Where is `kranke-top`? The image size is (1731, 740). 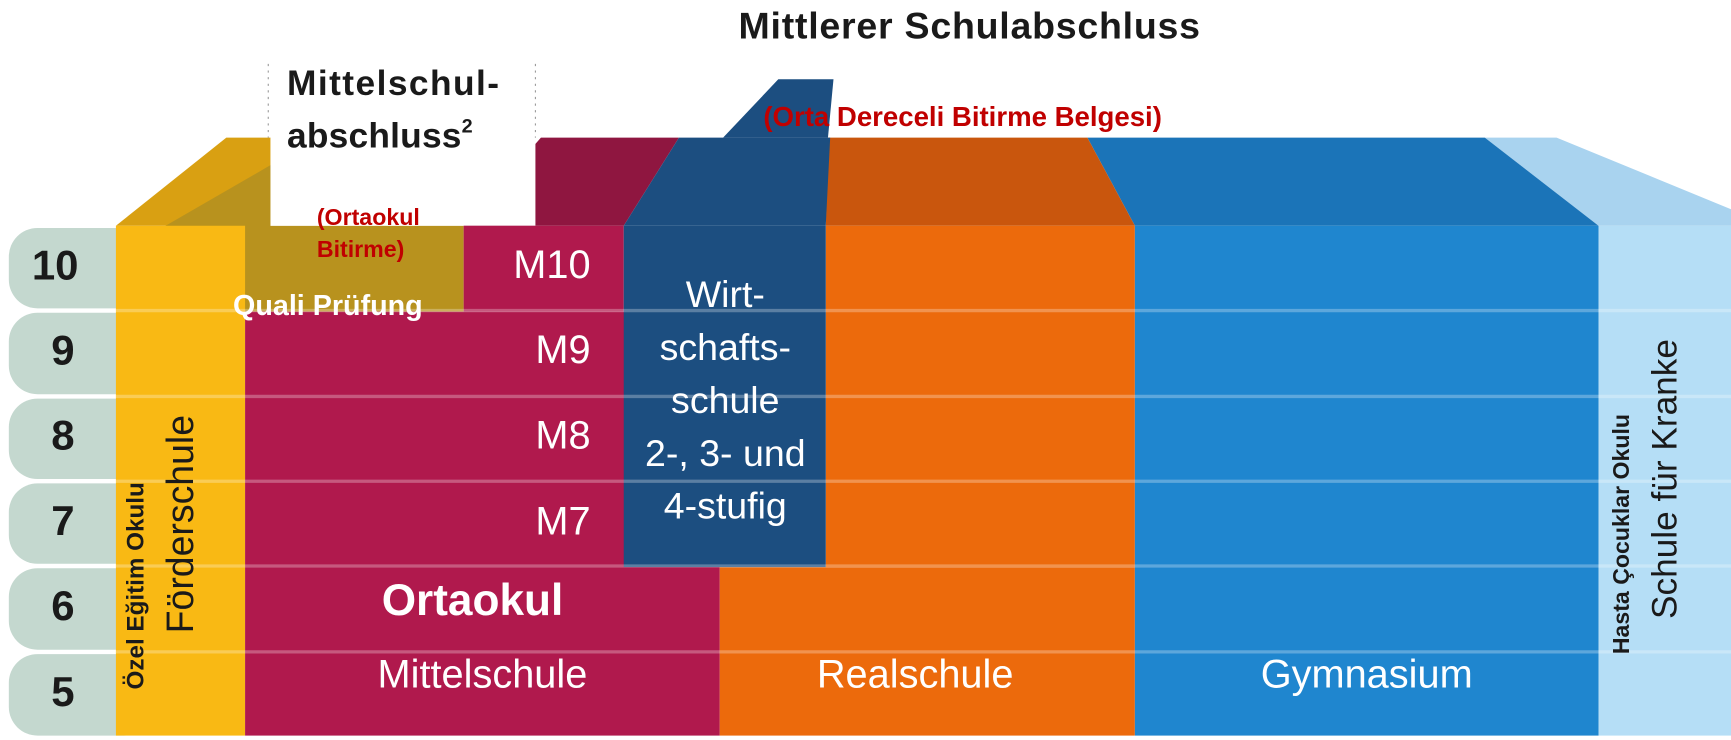 kranke-top is located at coordinates (1607, 181).